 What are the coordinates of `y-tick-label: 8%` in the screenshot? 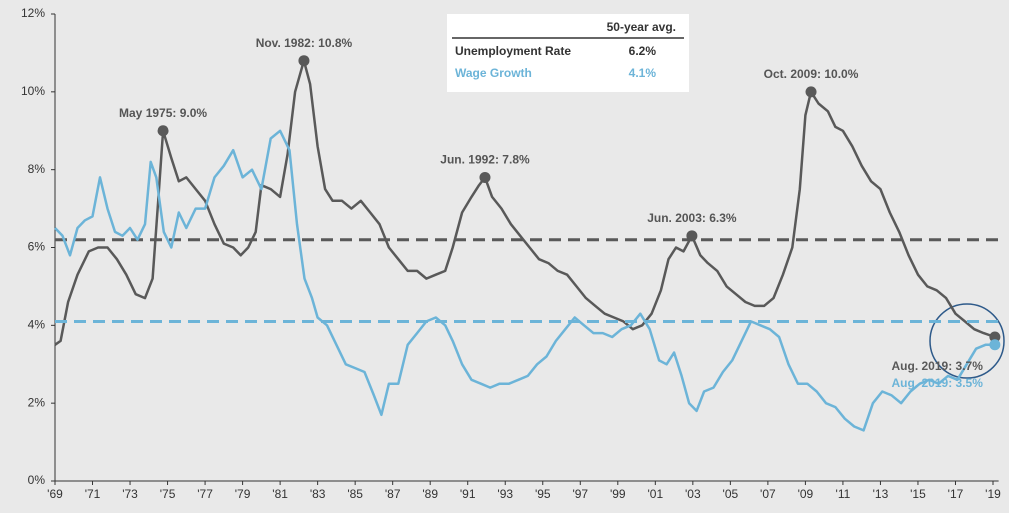 It's located at (37, 169).